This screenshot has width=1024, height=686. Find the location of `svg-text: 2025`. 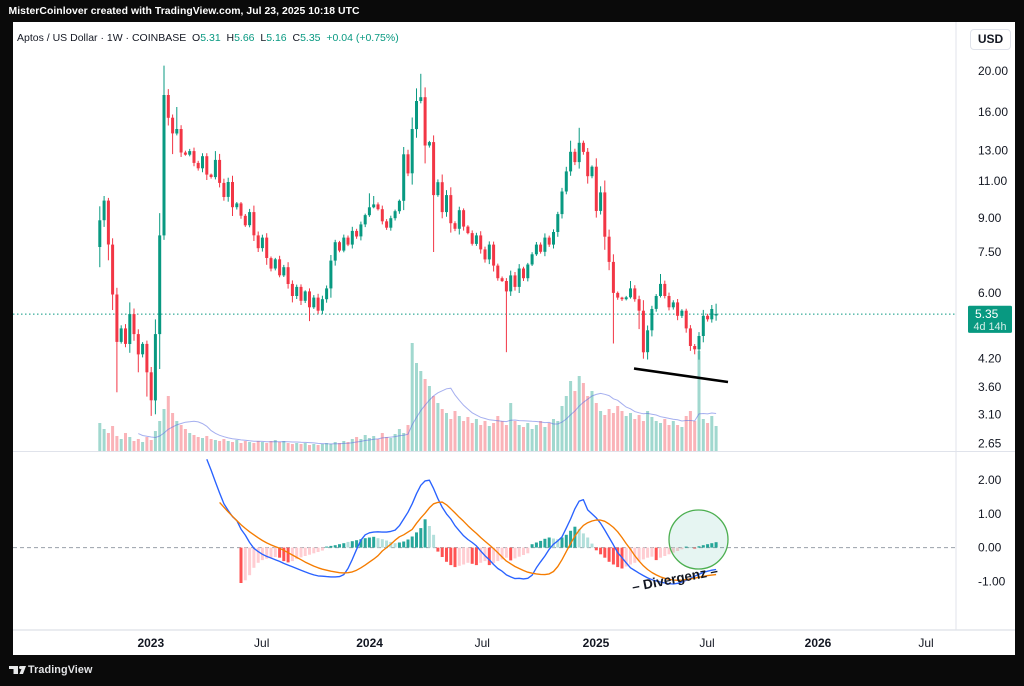

svg-text: 2025 is located at coordinates (596, 643).